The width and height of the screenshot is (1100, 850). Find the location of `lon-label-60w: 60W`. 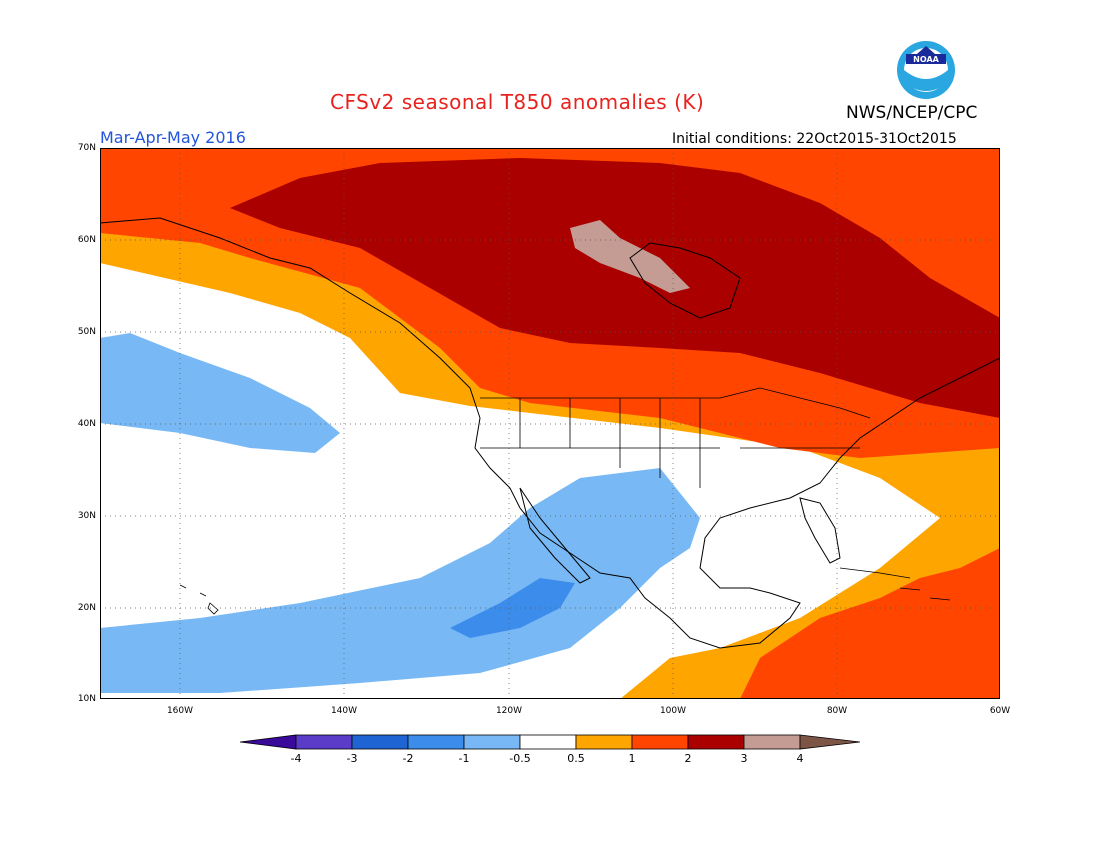

lon-label-60w: 60W is located at coordinates (1000, 711).